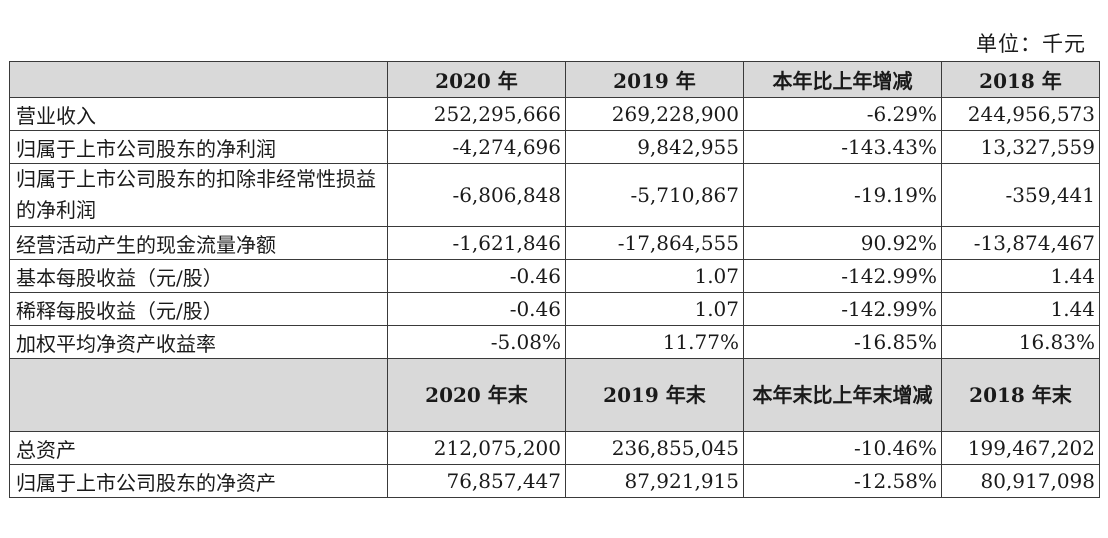 The width and height of the screenshot is (1108, 538). What do you see at coordinates (1020, 395) in the screenshot?
I see `header-2018-end: 2018 年末` at bounding box center [1020, 395].